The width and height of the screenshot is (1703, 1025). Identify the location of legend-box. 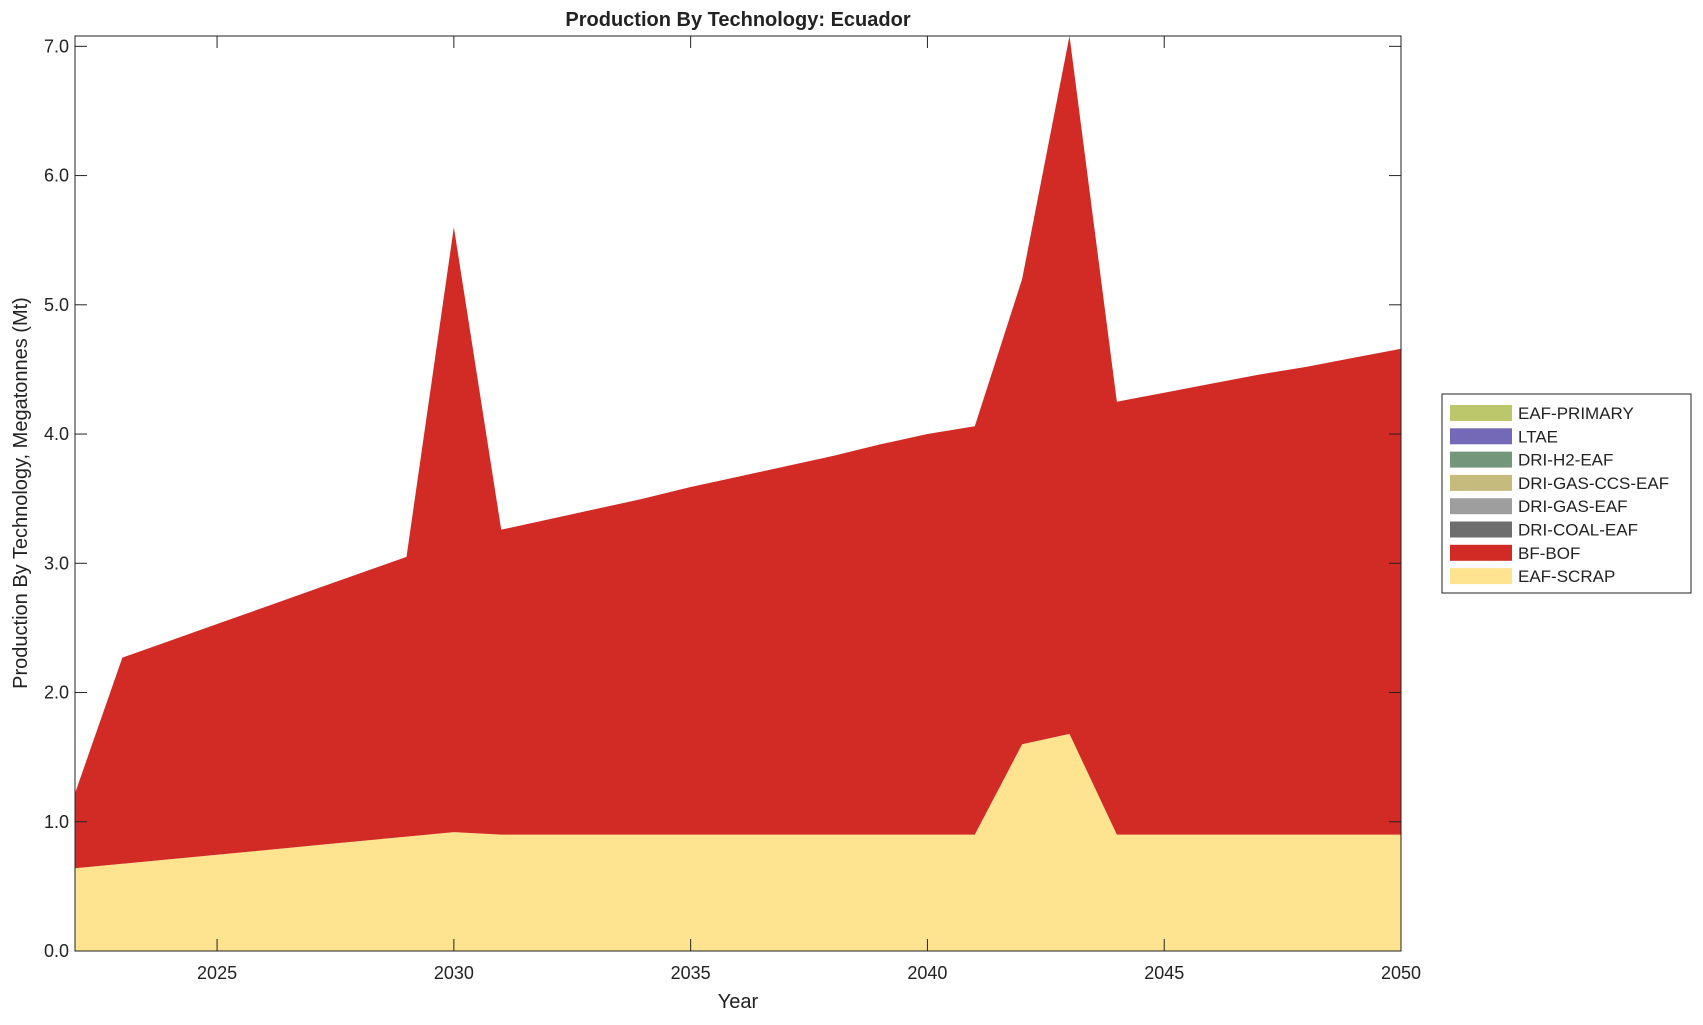
(1566, 493).